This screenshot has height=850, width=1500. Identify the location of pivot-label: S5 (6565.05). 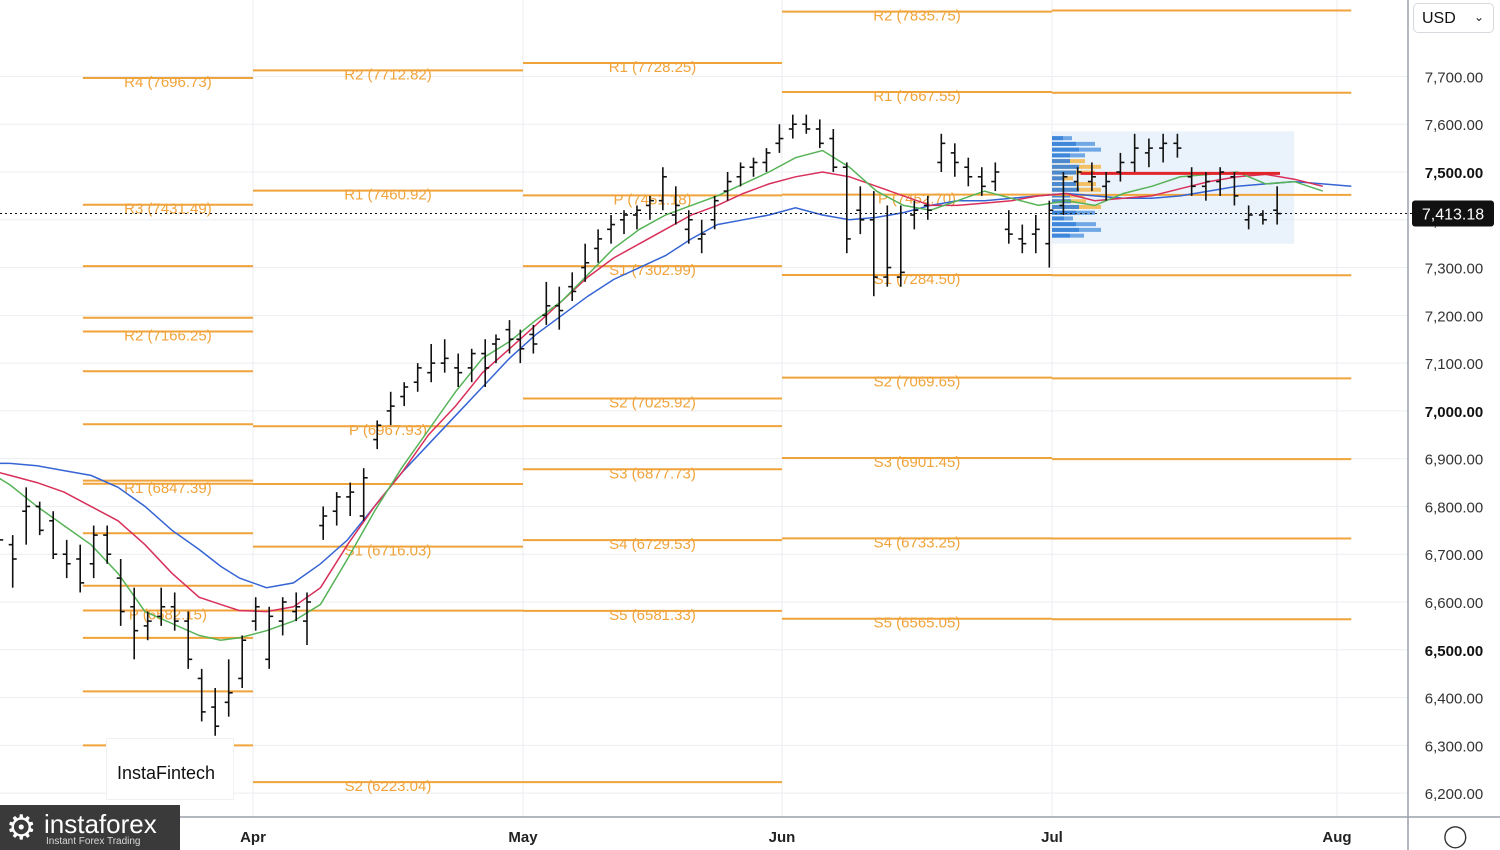
(917, 623).